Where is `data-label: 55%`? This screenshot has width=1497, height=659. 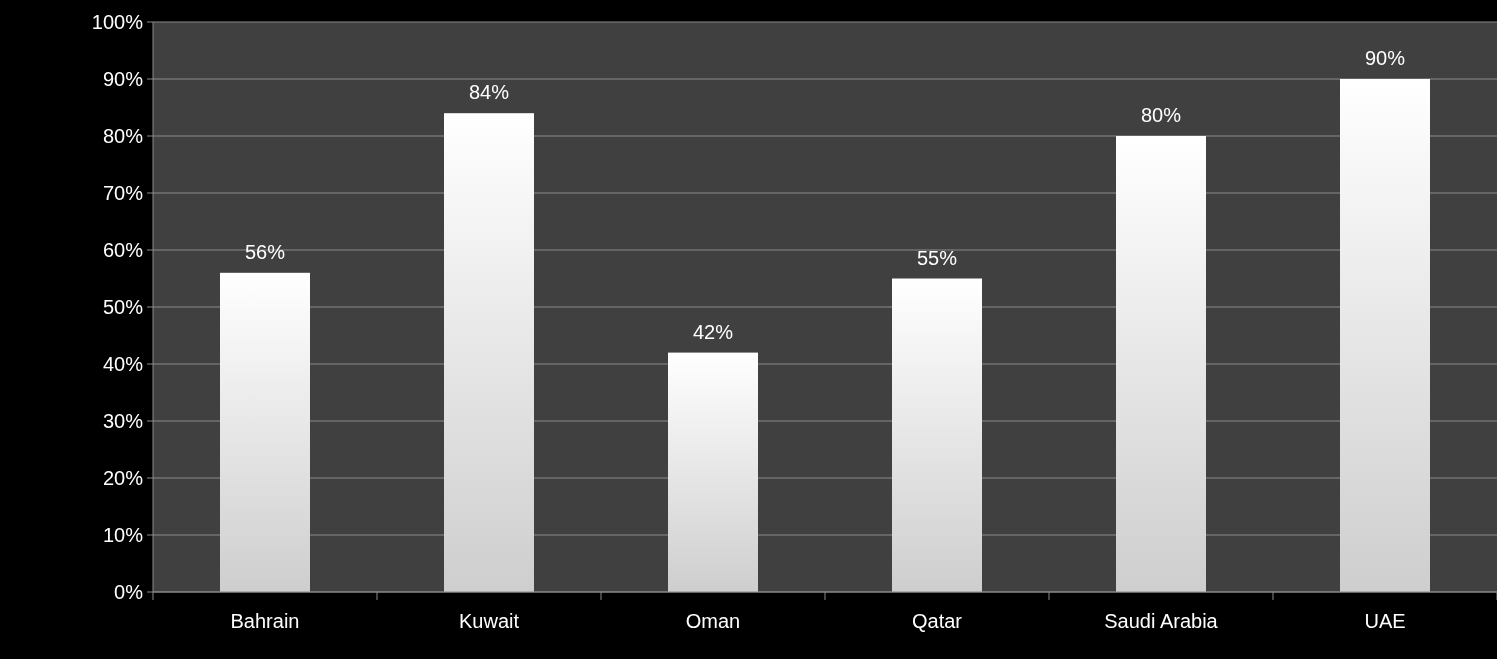 data-label: 55% is located at coordinates (937, 257).